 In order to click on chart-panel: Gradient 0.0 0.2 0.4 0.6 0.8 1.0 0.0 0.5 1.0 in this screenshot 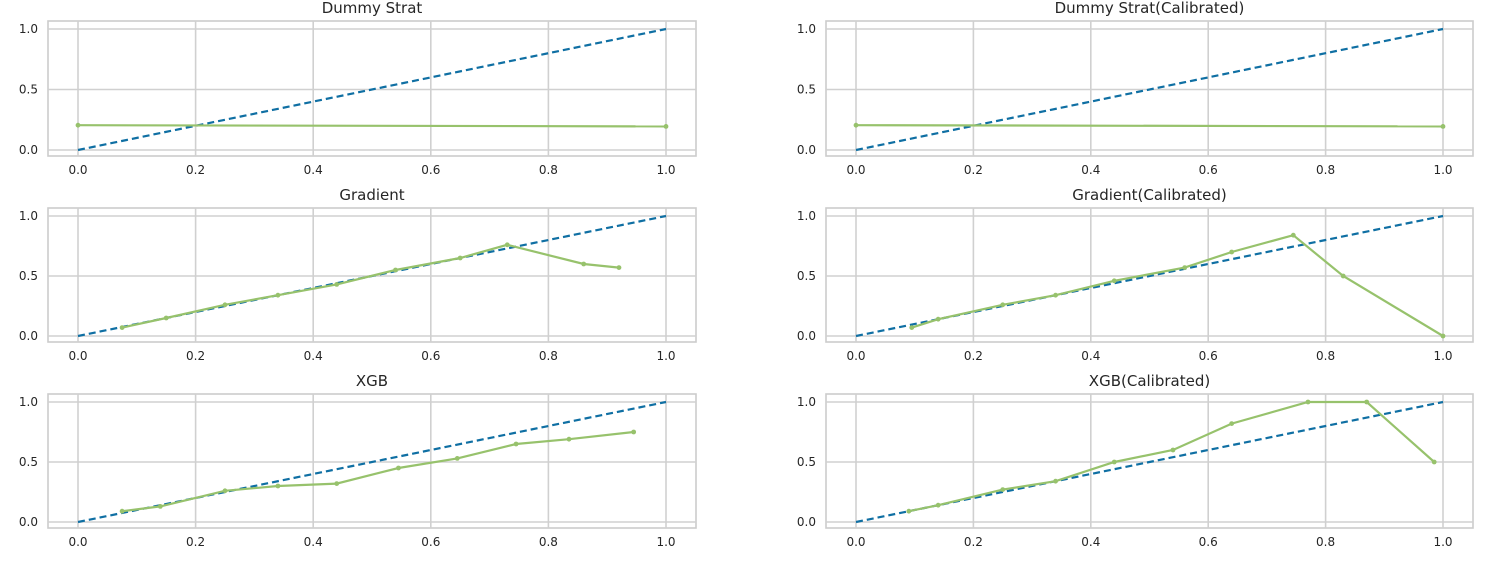, I will do `click(358, 274)`.